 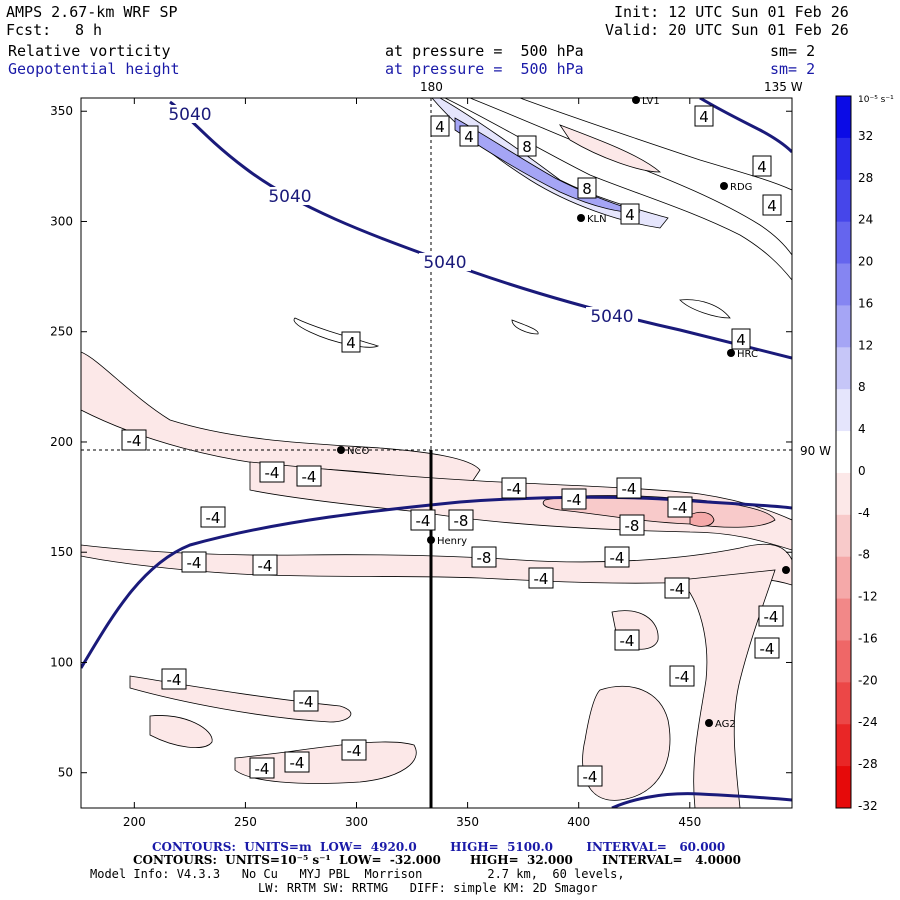 I want to click on colorbar-label: -28, so click(x=868, y=764).